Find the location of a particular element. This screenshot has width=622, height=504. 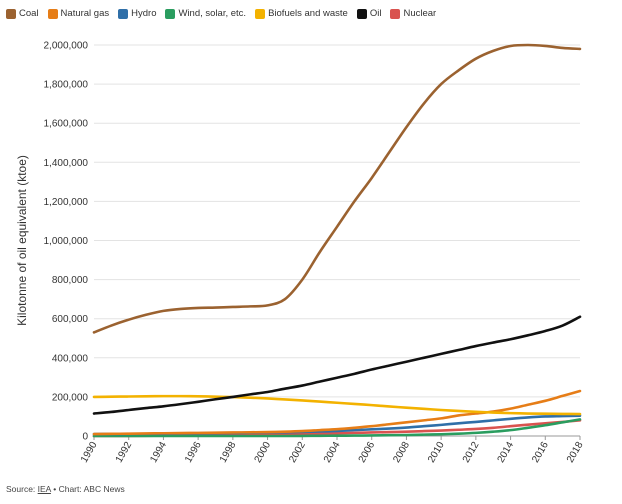

y-tick-label: 400,000 is located at coordinates (70, 358).